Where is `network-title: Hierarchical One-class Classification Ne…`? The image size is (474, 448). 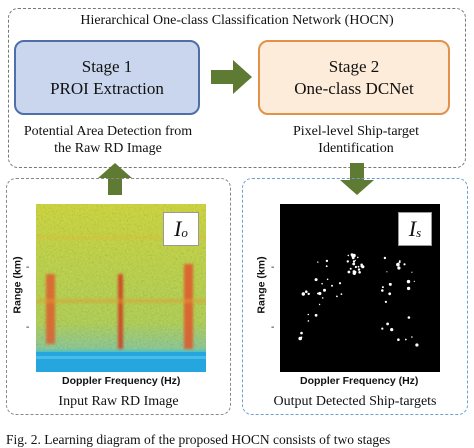
network-title: Hierarchical One-class Classification Ne… is located at coordinates (237, 20).